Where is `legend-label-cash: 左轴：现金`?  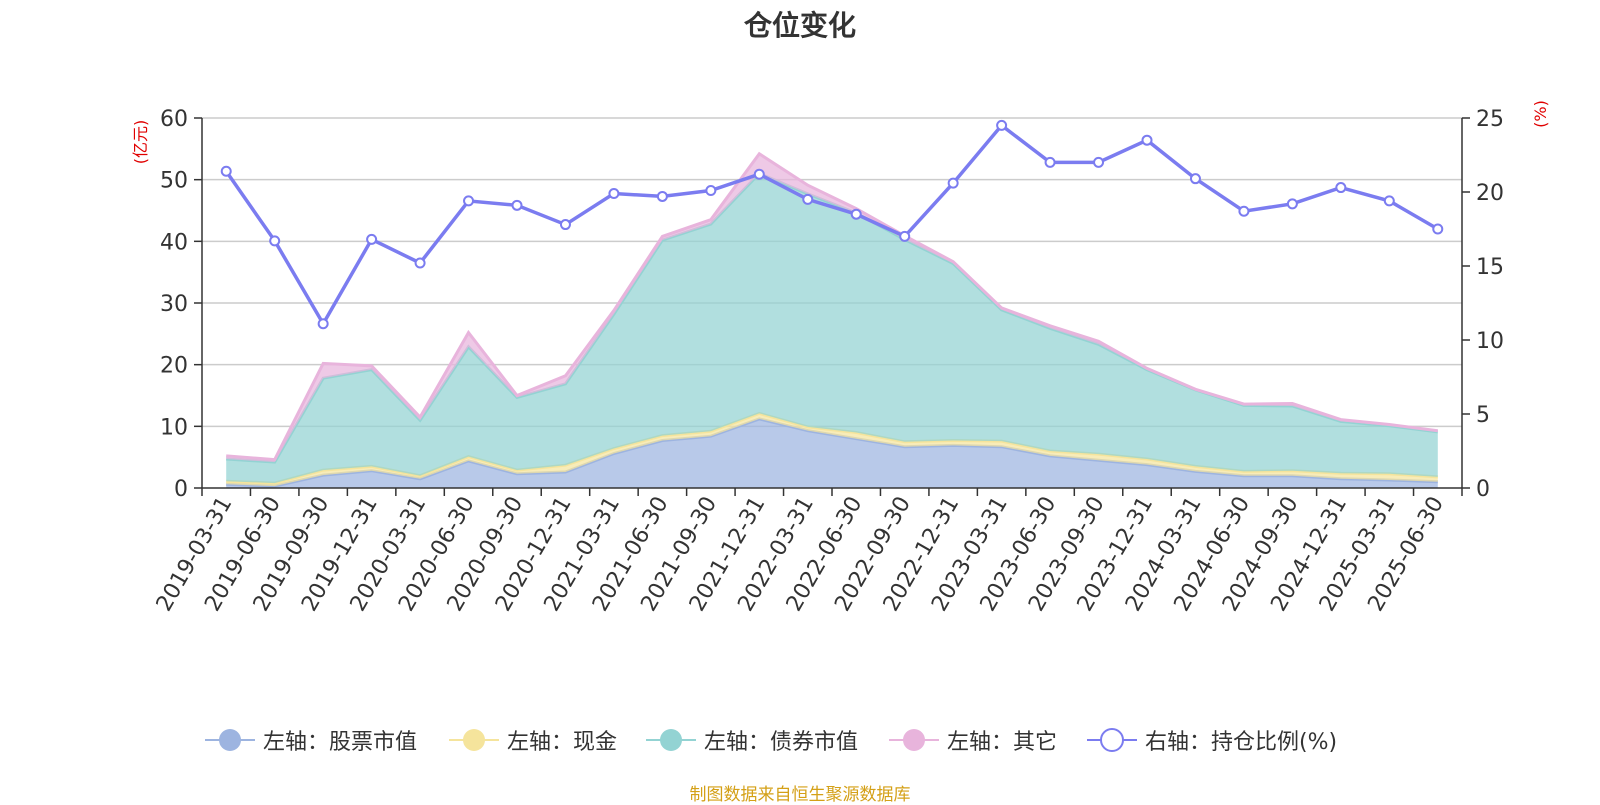 legend-label-cash: 左轴：现金 is located at coordinates (562, 742).